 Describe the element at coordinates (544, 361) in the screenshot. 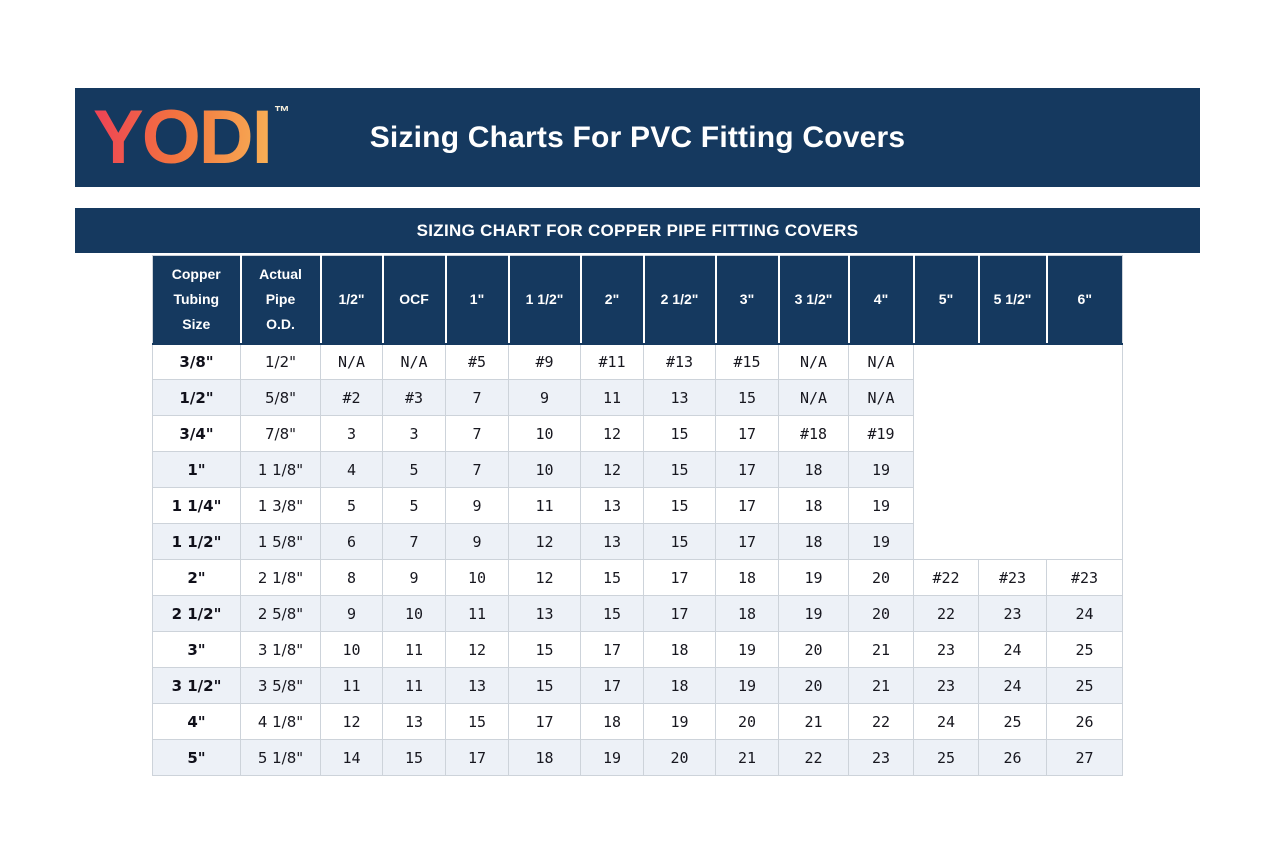

I see `size-cell: #9` at that location.